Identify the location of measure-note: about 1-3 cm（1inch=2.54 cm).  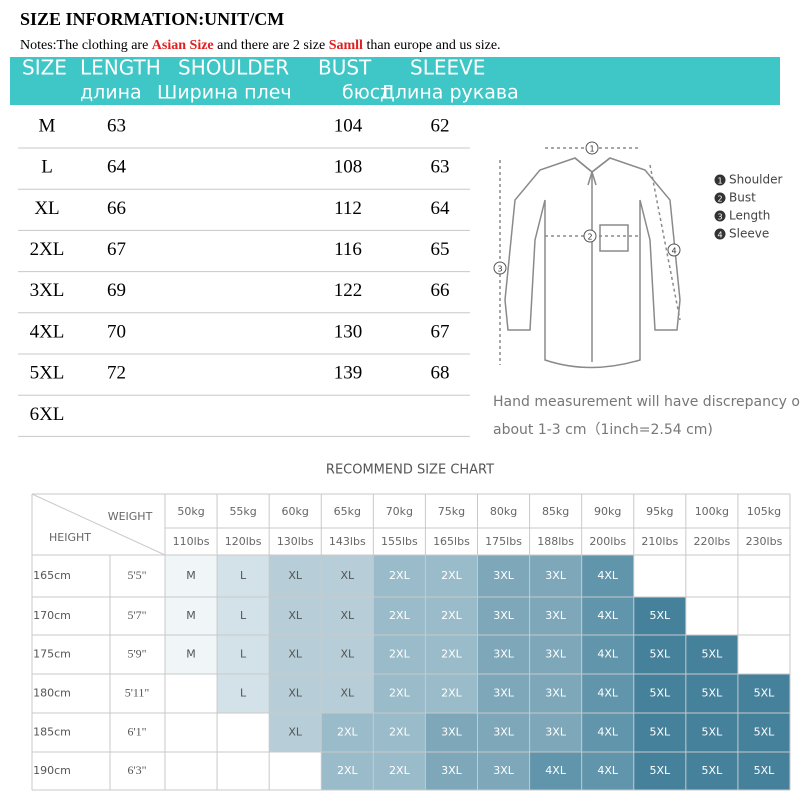
(603, 430).